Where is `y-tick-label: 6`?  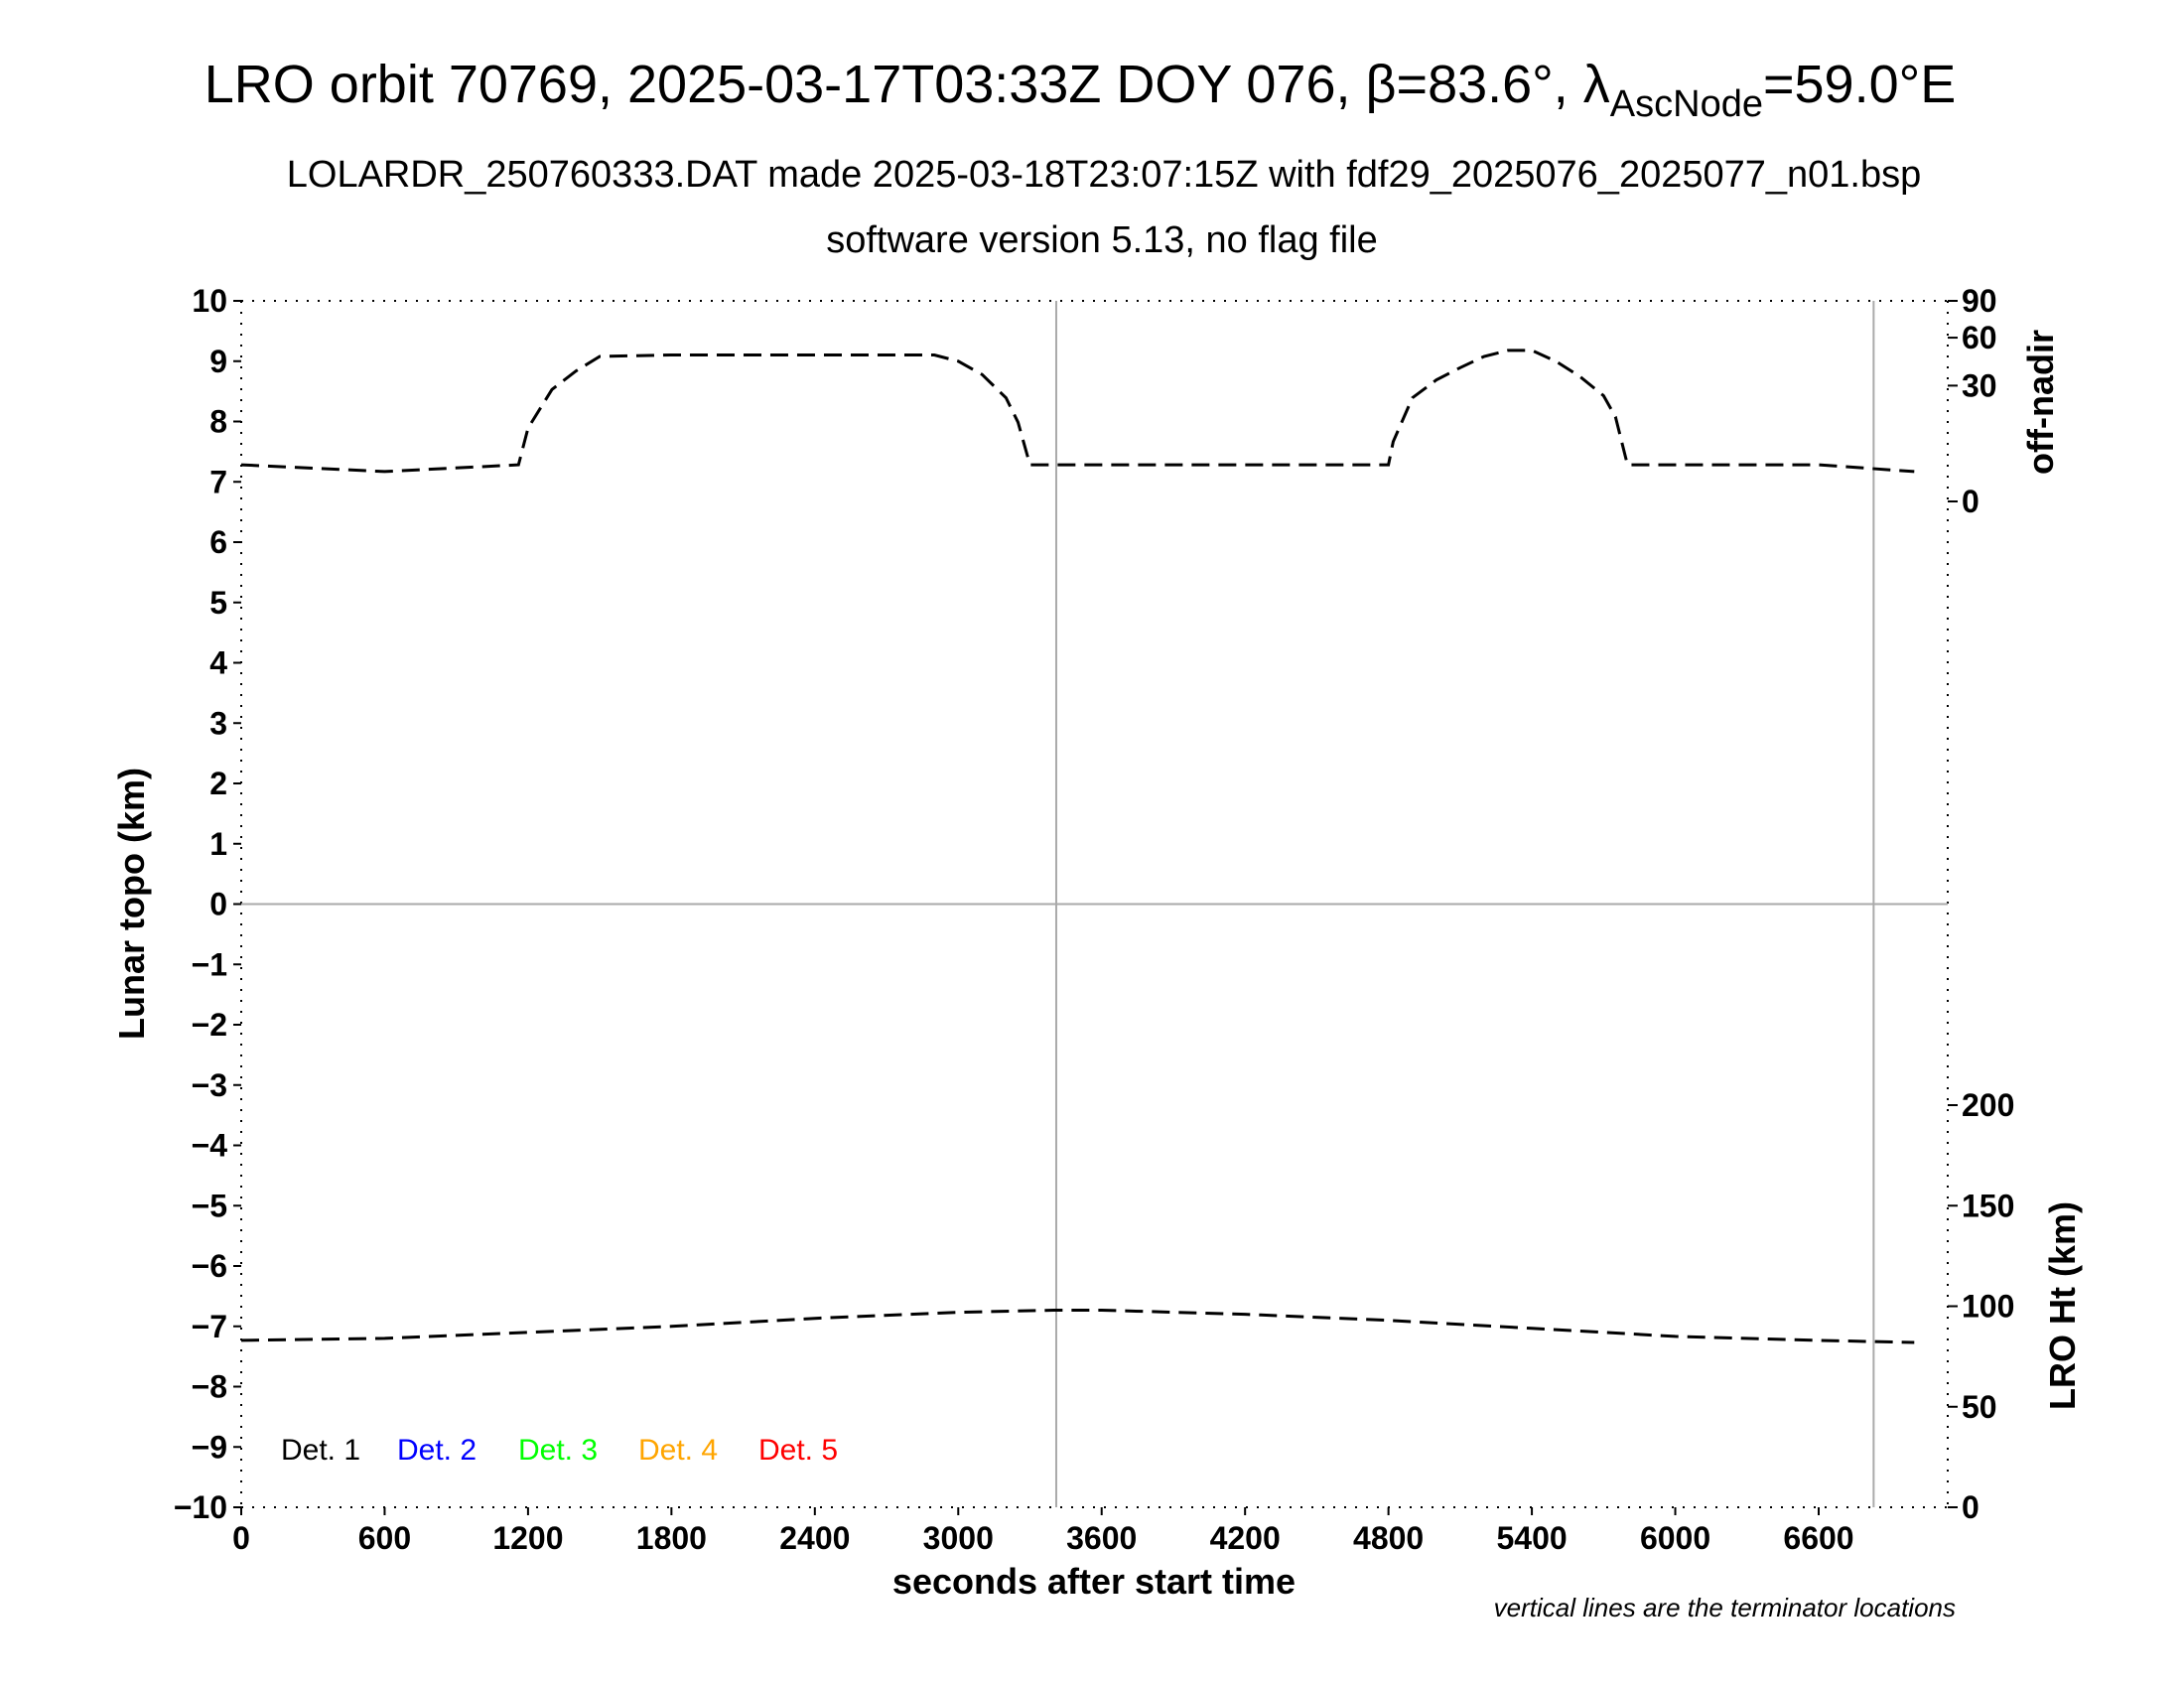
y-tick-label: 6 is located at coordinates (218, 542).